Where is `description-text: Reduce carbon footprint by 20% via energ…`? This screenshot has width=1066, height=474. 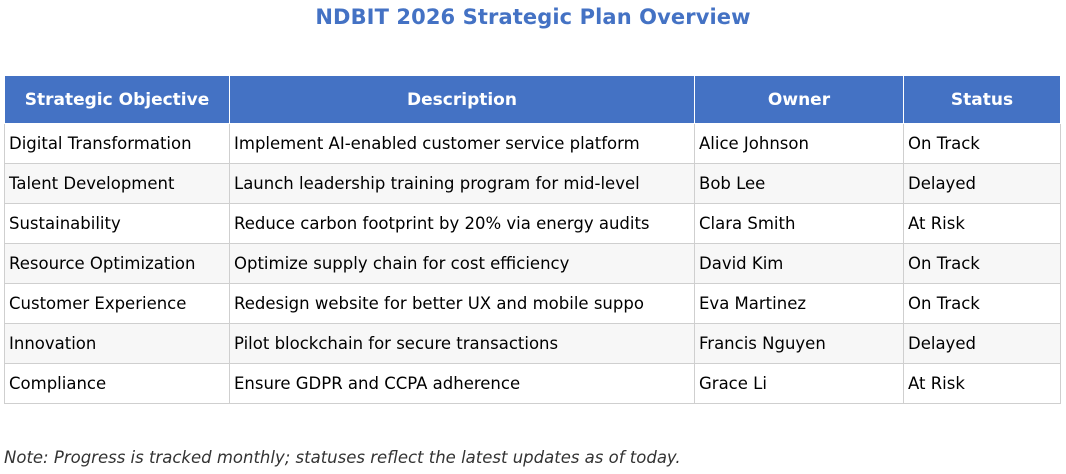 description-text: Reduce carbon footprint by 20% via energ… is located at coordinates (442, 223).